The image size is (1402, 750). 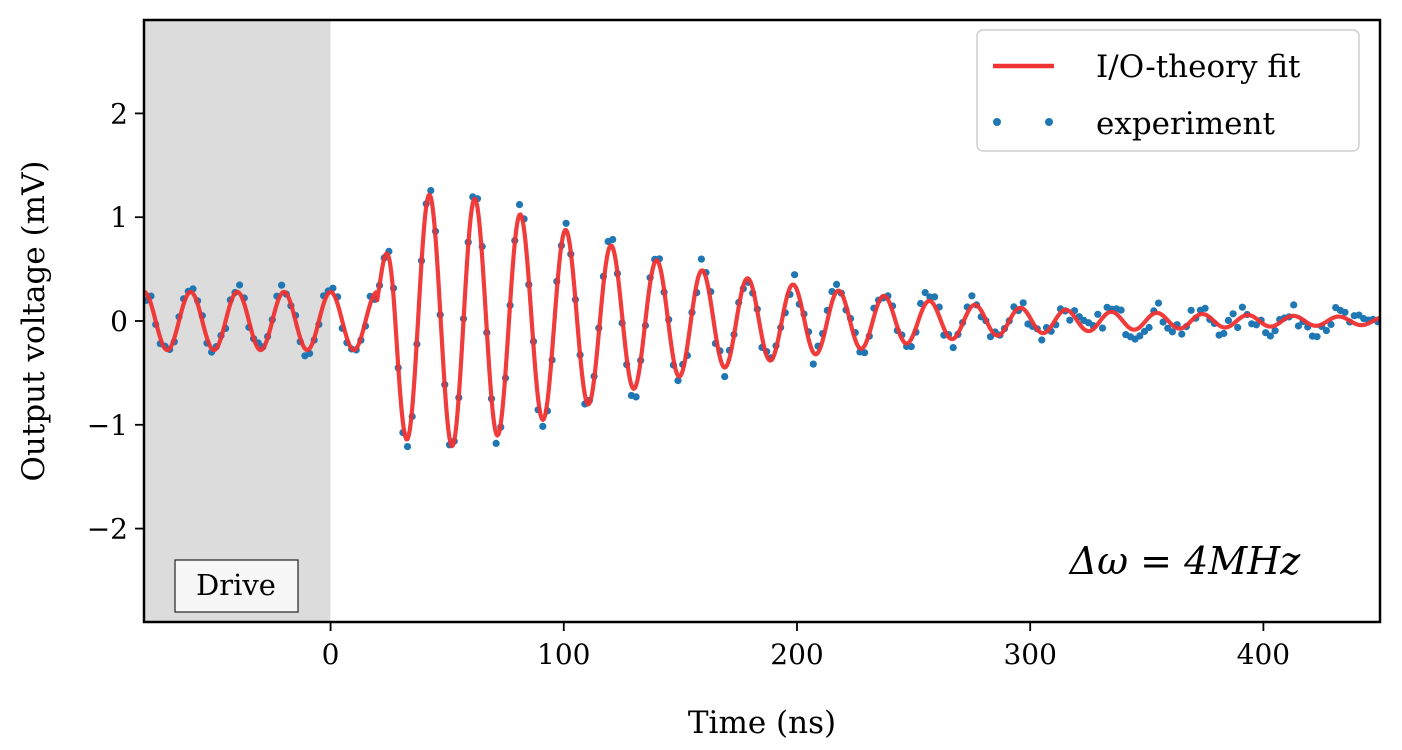 I want to click on y-axis-label: Output voltage (mV), so click(x=34, y=320).